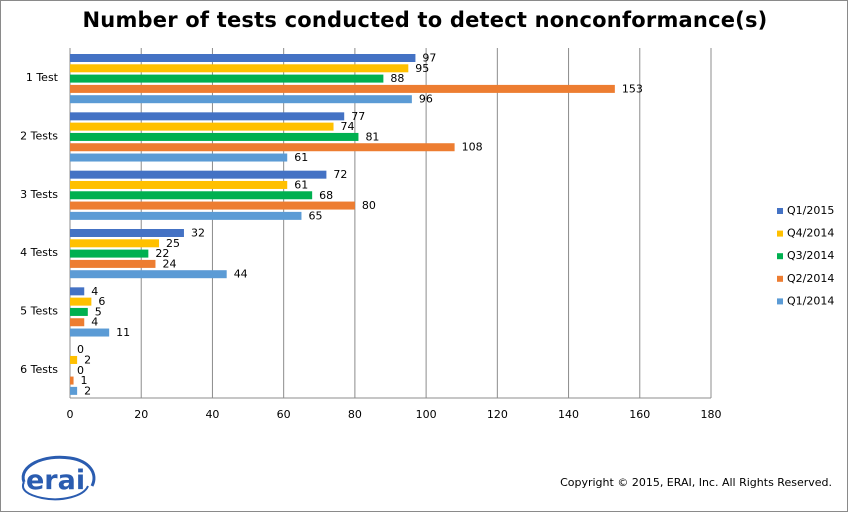  What do you see at coordinates (355, 414) in the screenshot?
I see `x-tick-label: 80` at bounding box center [355, 414].